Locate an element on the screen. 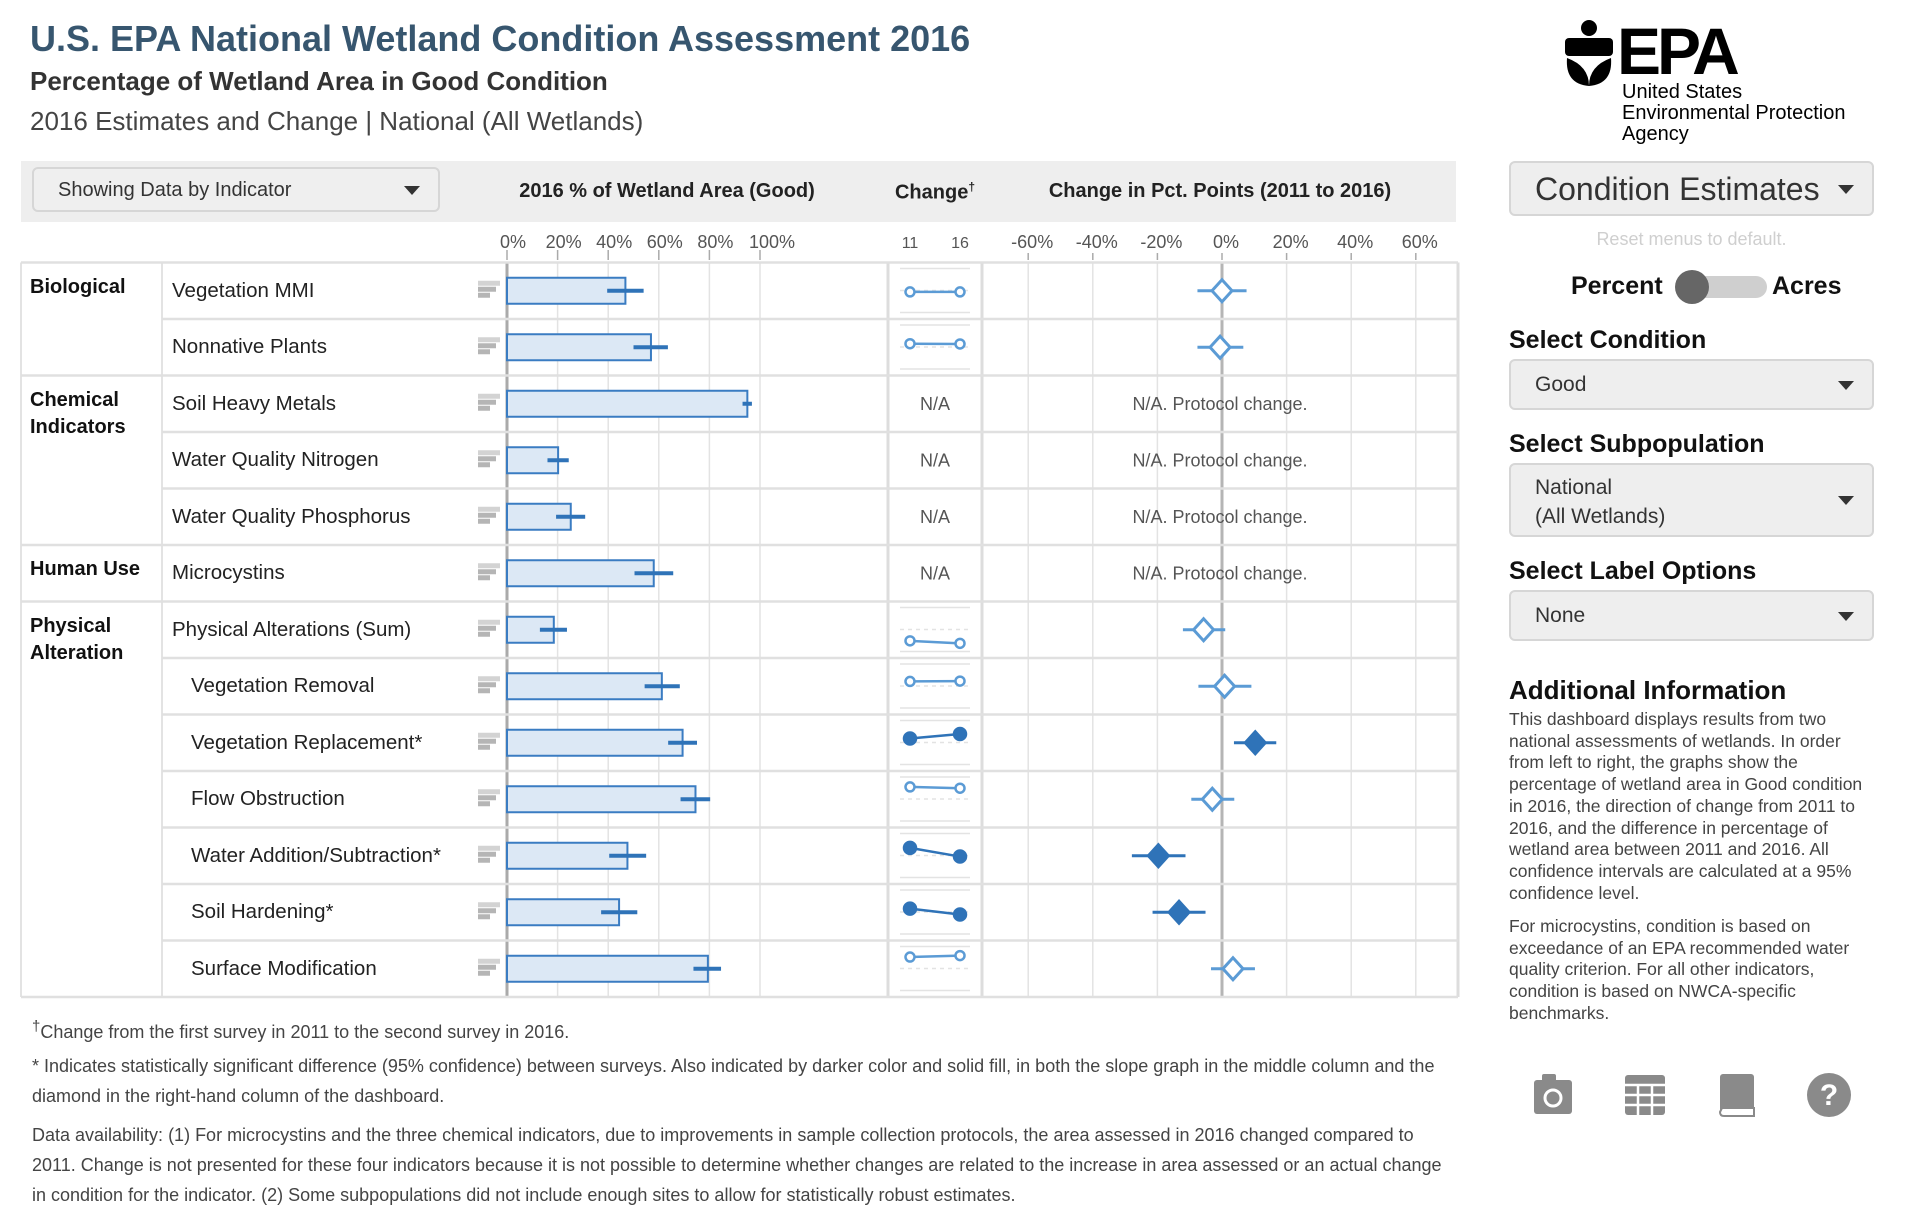 This screenshot has width=1920, height=1210. units-toggle is located at coordinates (1723, 287).